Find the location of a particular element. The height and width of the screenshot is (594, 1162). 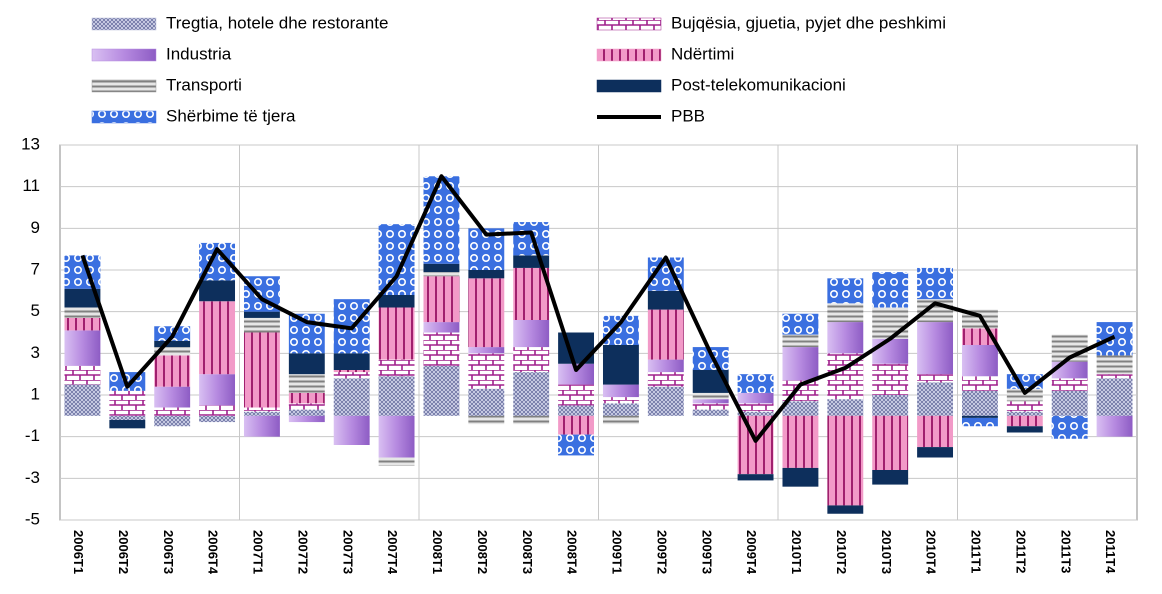

x-tick-label: 2007T1 is located at coordinates (258, 552).